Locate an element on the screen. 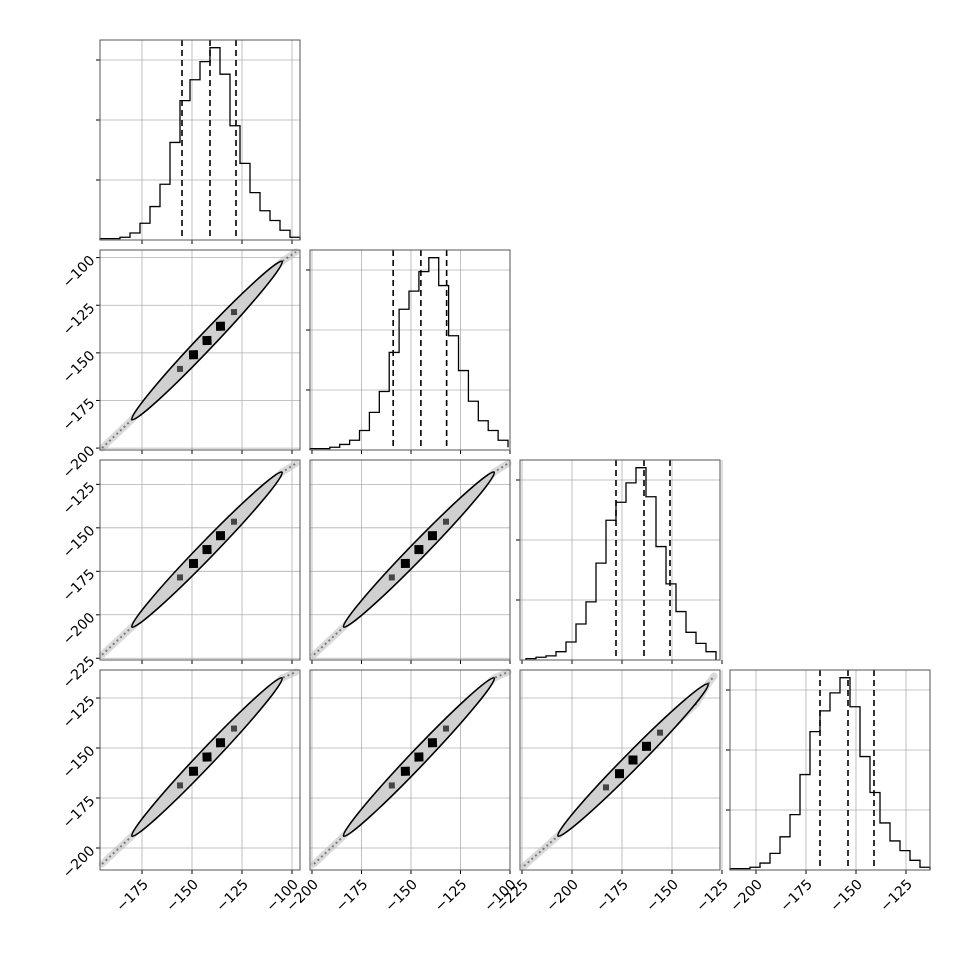 The width and height of the screenshot is (970, 970). y-tick-label: −225 is located at coordinates (79, 672).